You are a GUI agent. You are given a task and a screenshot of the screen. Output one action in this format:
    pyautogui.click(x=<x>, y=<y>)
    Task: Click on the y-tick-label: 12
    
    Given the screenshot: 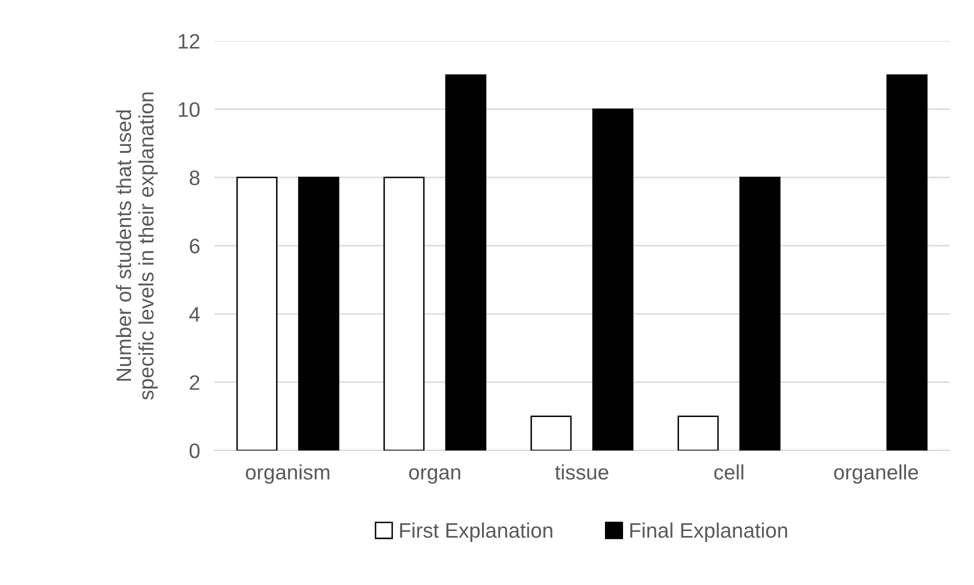 What is the action you would take?
    pyautogui.click(x=189, y=41)
    